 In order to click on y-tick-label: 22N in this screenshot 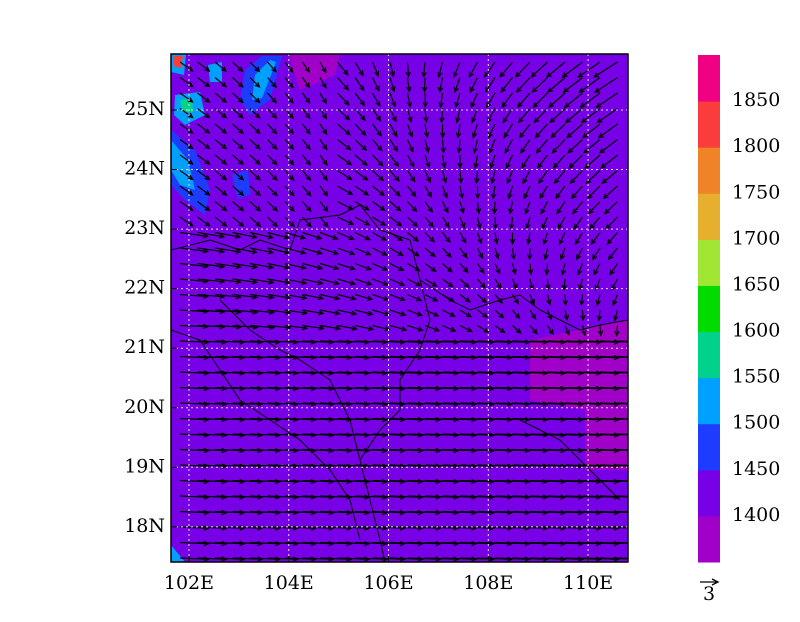, I will do `click(144, 288)`.